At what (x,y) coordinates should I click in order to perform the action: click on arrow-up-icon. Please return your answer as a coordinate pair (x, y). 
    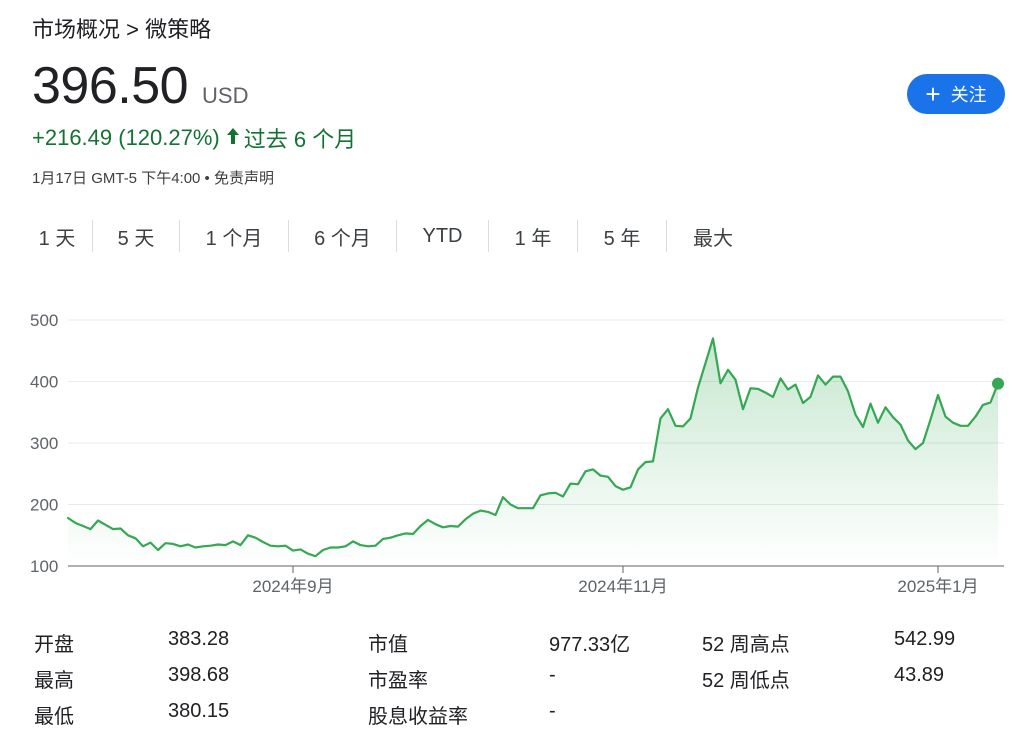
    Looking at the image, I should click on (233, 138).